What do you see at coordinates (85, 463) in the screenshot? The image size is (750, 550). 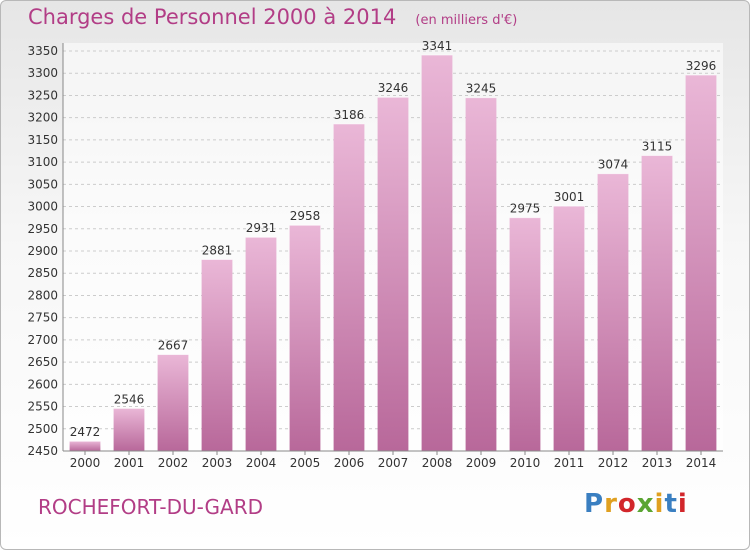 I see `x-tick-label: 2000` at bounding box center [85, 463].